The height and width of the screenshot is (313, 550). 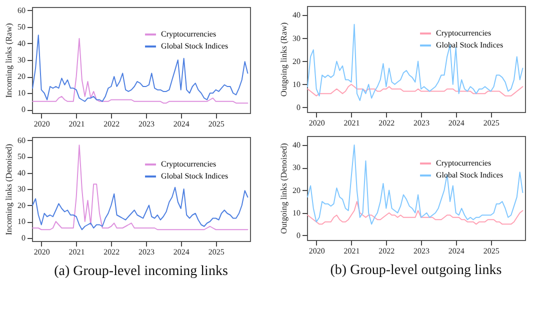 What do you see at coordinates (283, 59) in the screenshot?
I see `y-axis-title: Outgoing links (Raw)` at bounding box center [283, 59].